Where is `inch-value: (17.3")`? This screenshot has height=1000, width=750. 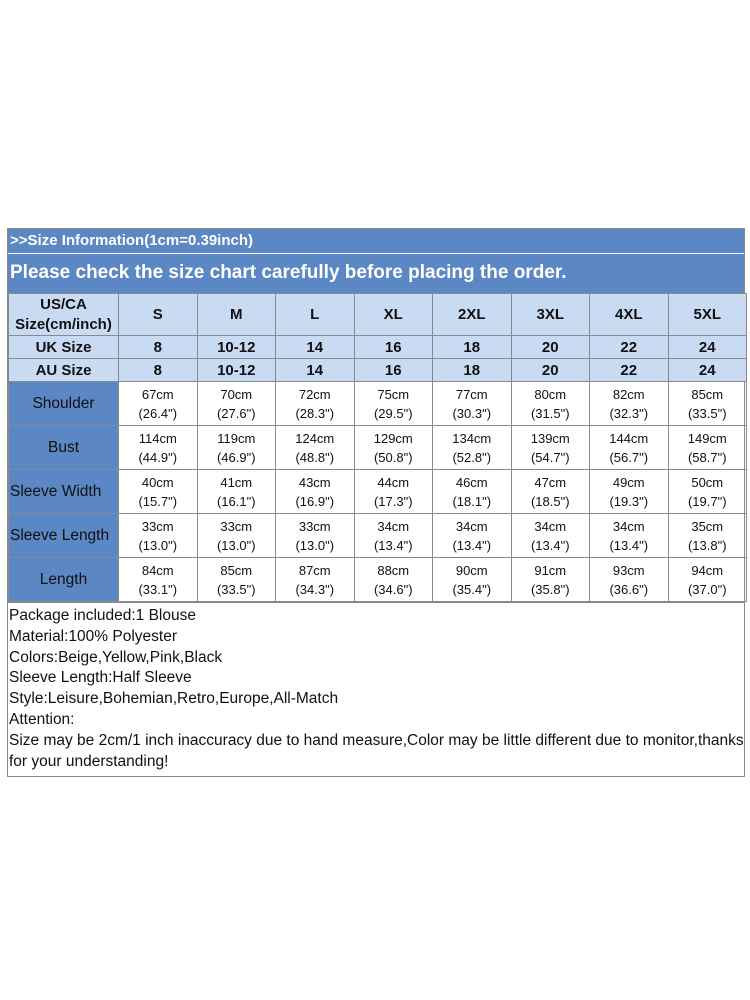 inch-value: (17.3") is located at coordinates (393, 501).